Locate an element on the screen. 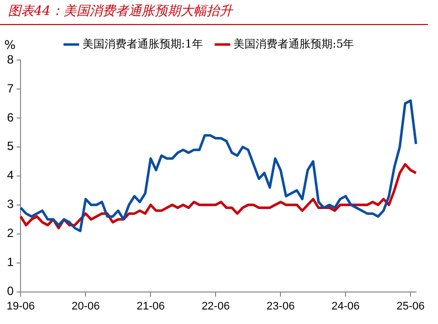 The height and width of the screenshot is (324, 438). y-tick-label: 4 is located at coordinates (10, 175).